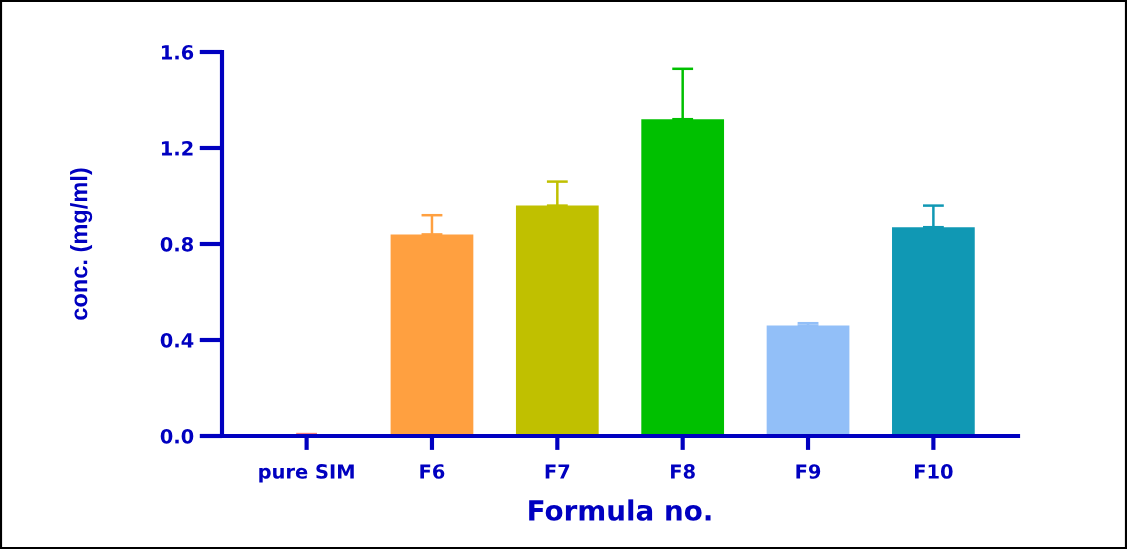 Image resolution: width=1127 pixels, height=549 pixels. Describe the element at coordinates (177, 436) in the screenshot. I see `y-tick-label: 0.0` at that location.